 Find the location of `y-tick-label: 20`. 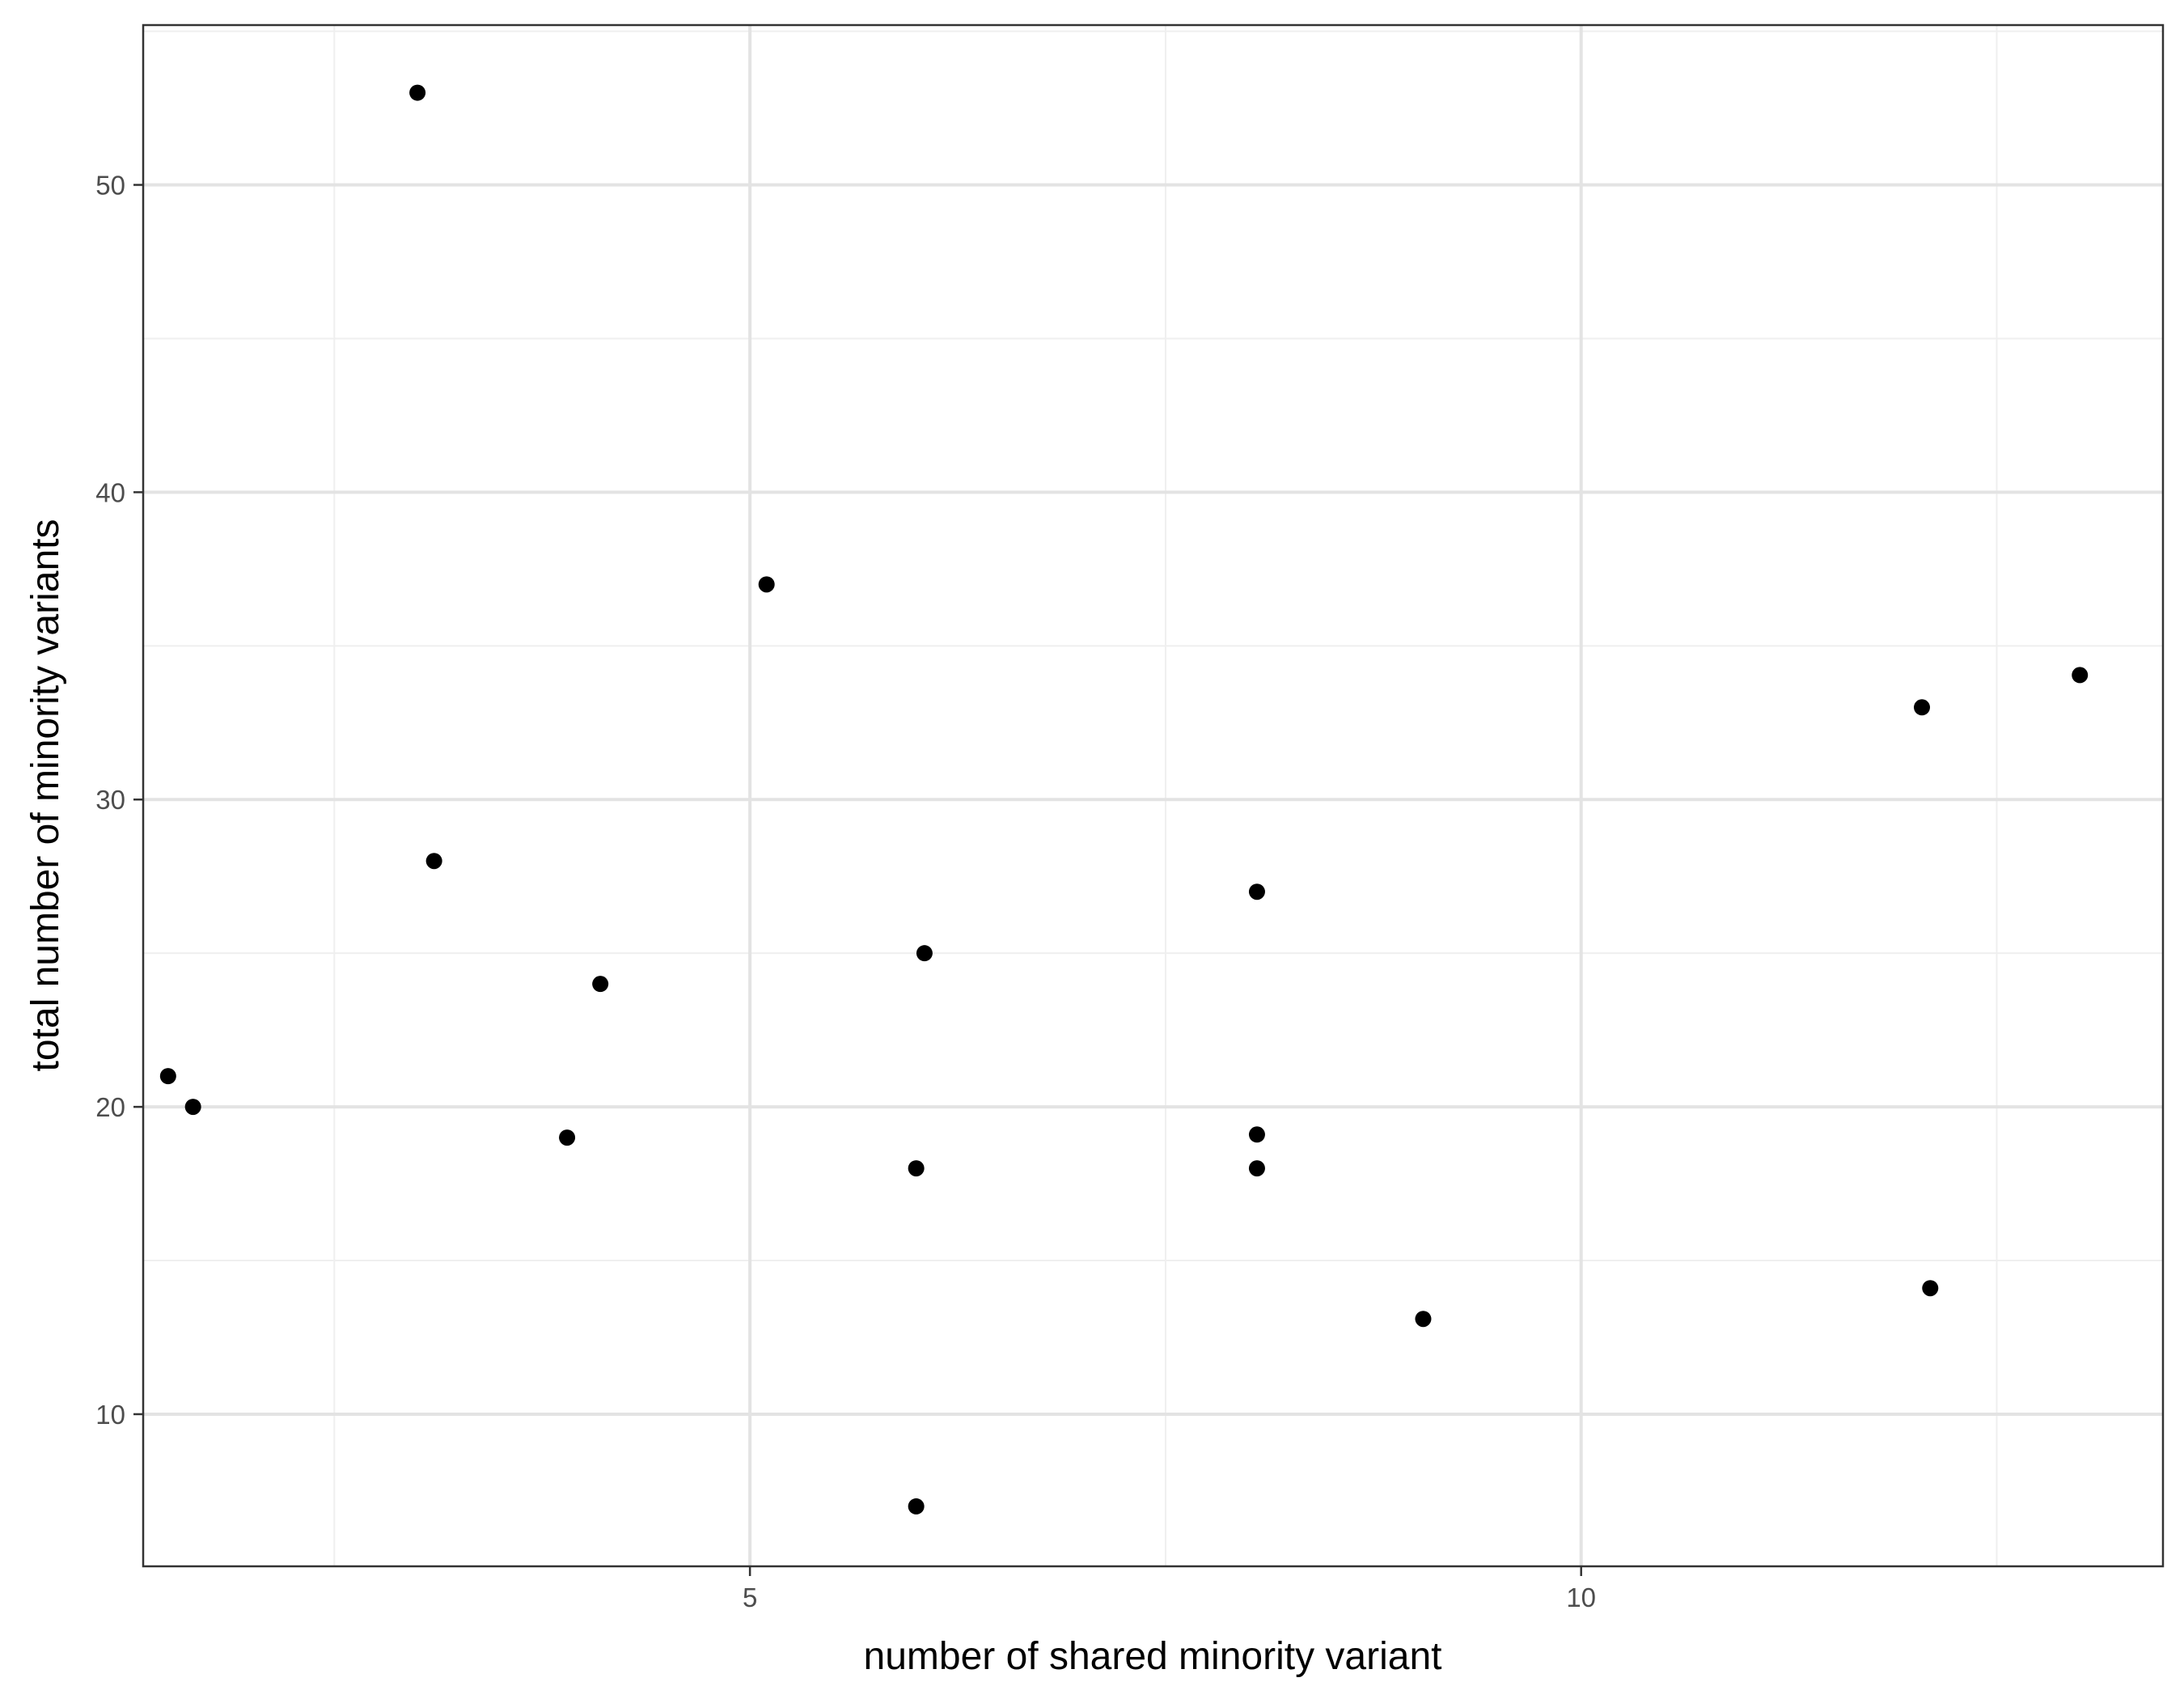

y-tick-label: 20 is located at coordinates (110, 1107).